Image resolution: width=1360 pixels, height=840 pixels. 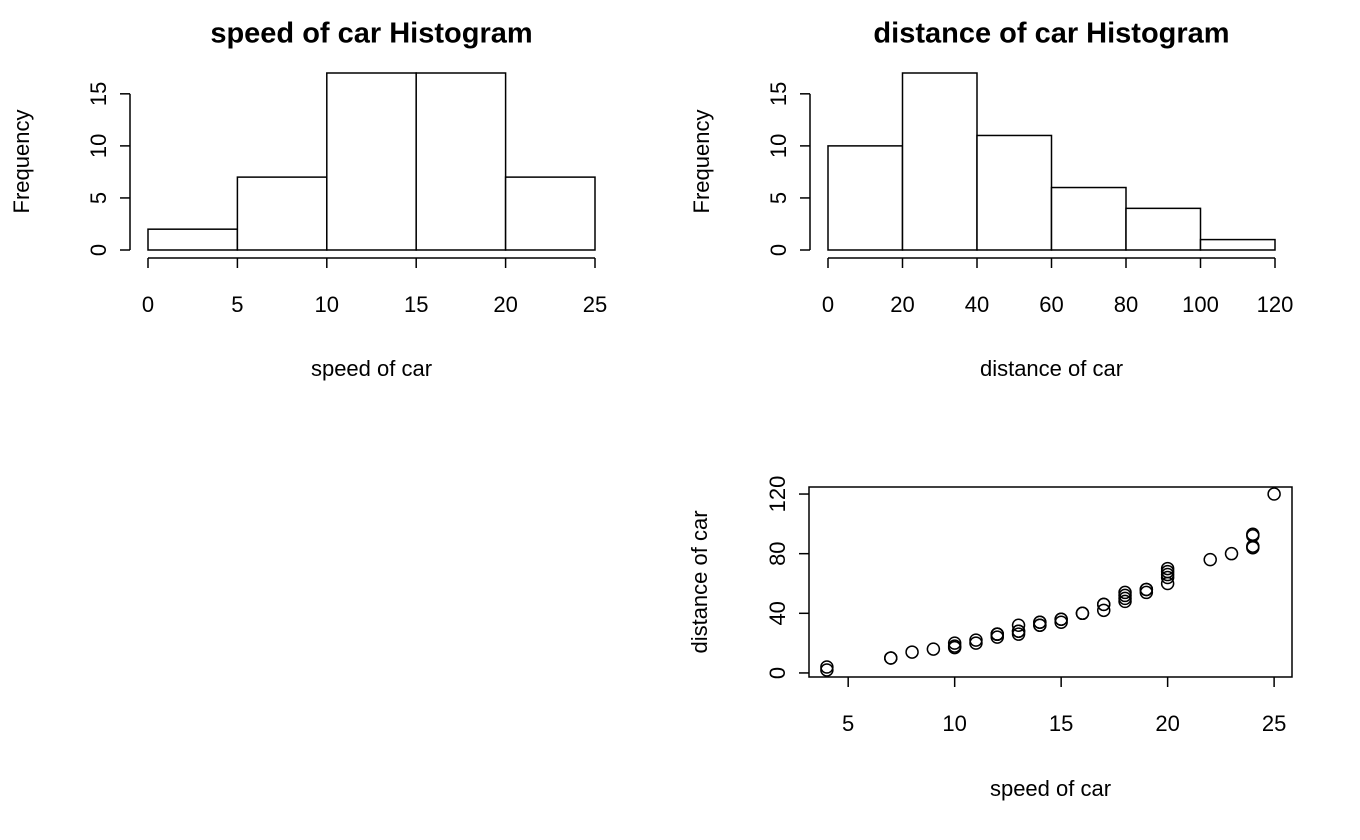 I want to click on x-axis-label: distance of car, so click(x=1051, y=368).